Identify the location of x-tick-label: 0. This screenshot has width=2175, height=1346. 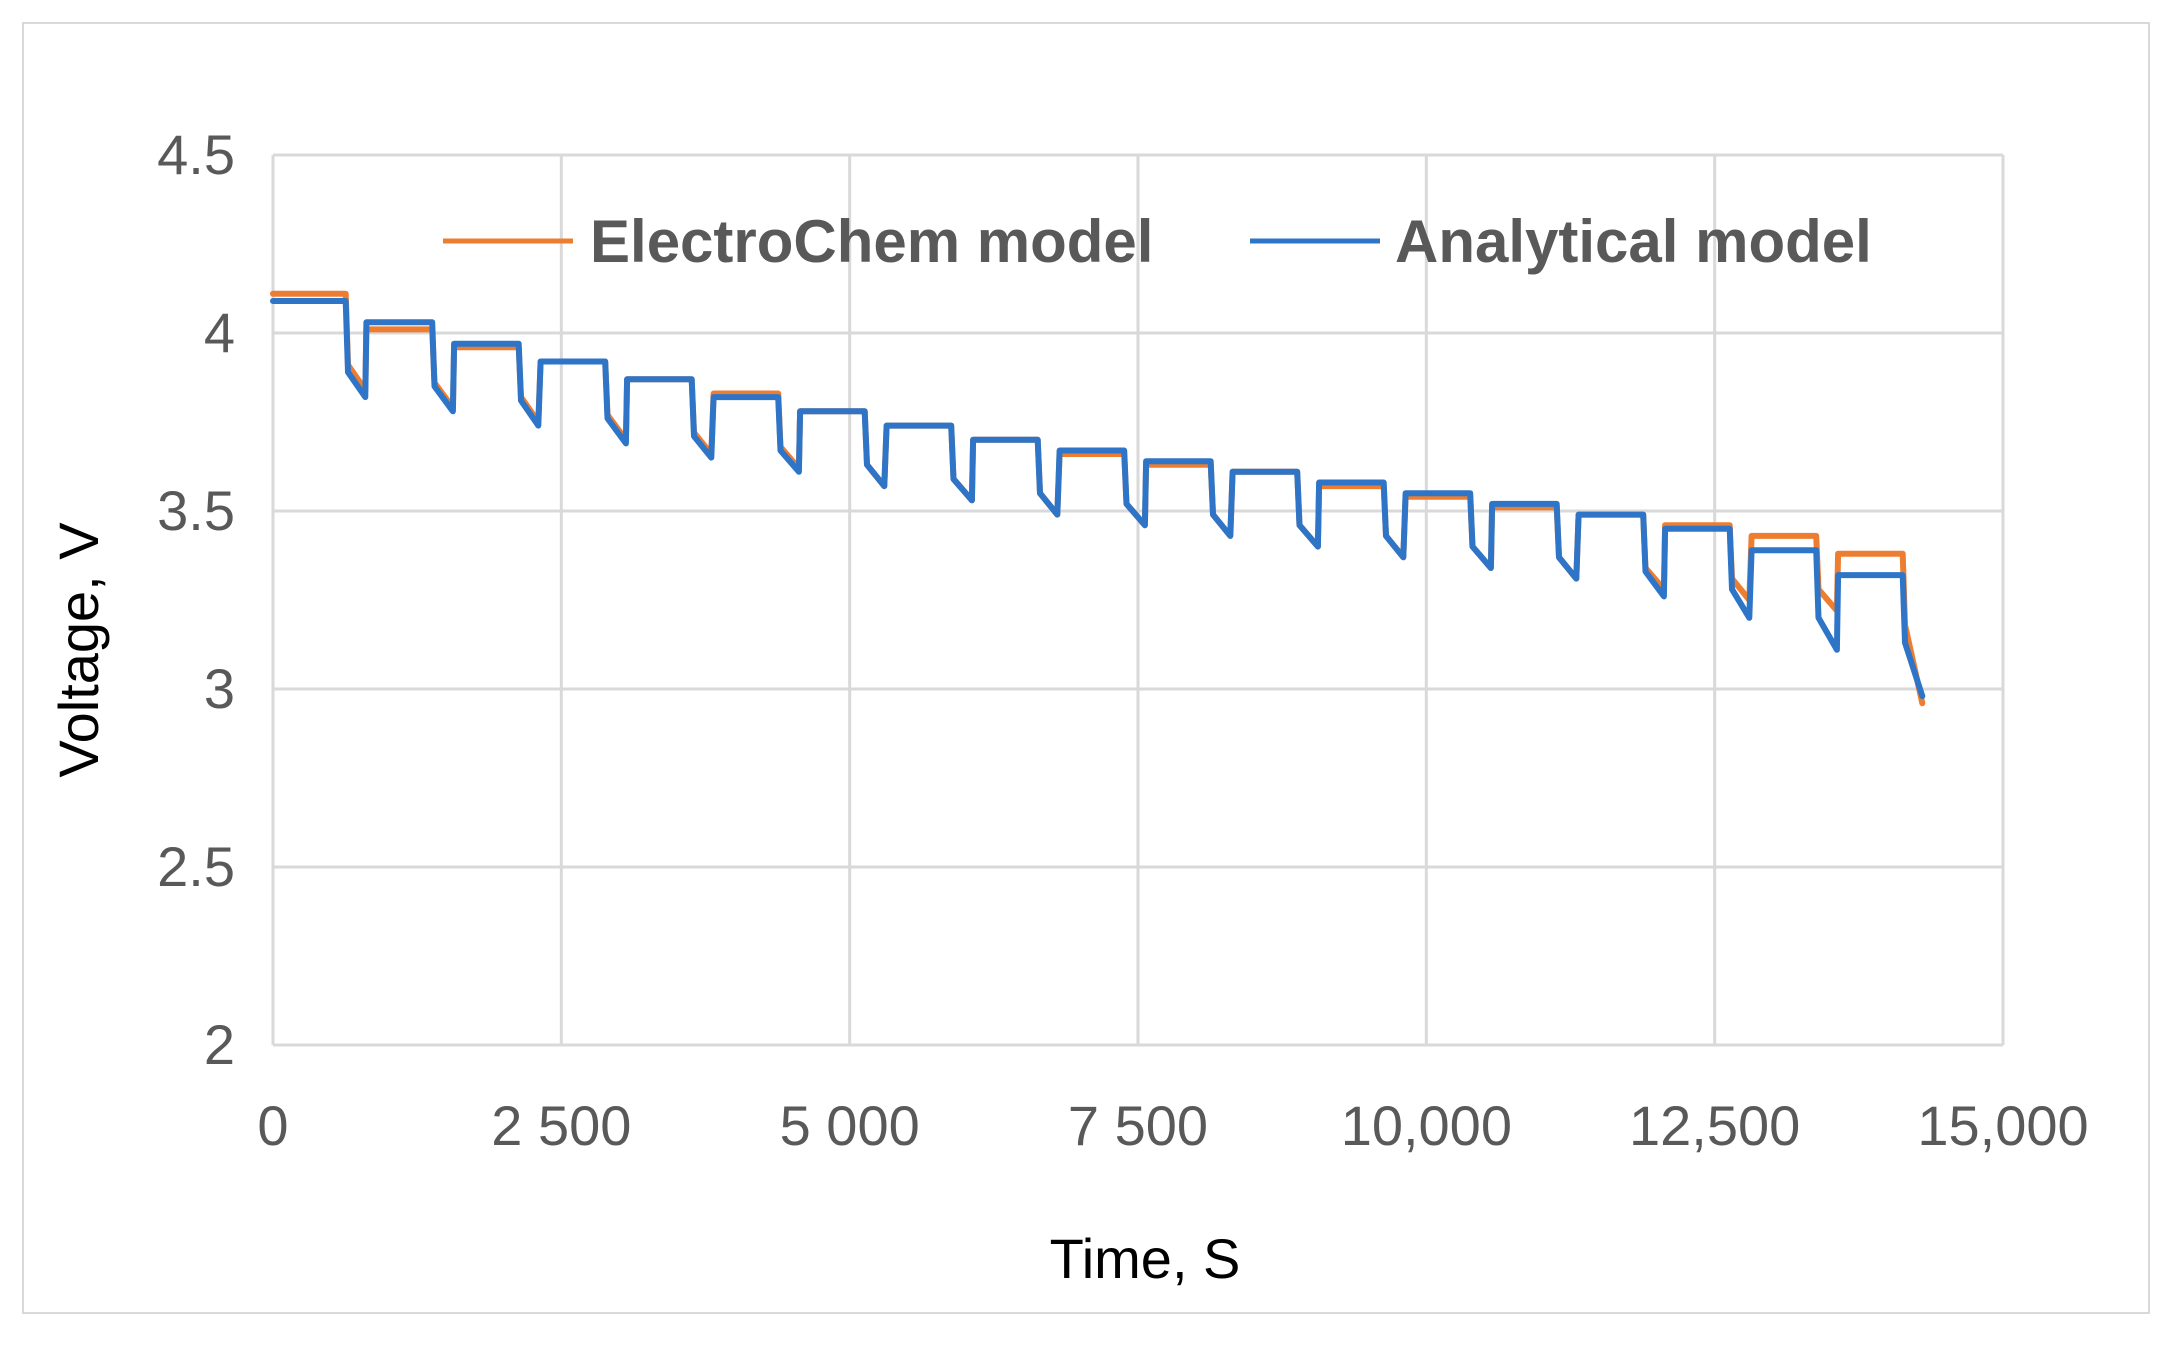
(272, 1125).